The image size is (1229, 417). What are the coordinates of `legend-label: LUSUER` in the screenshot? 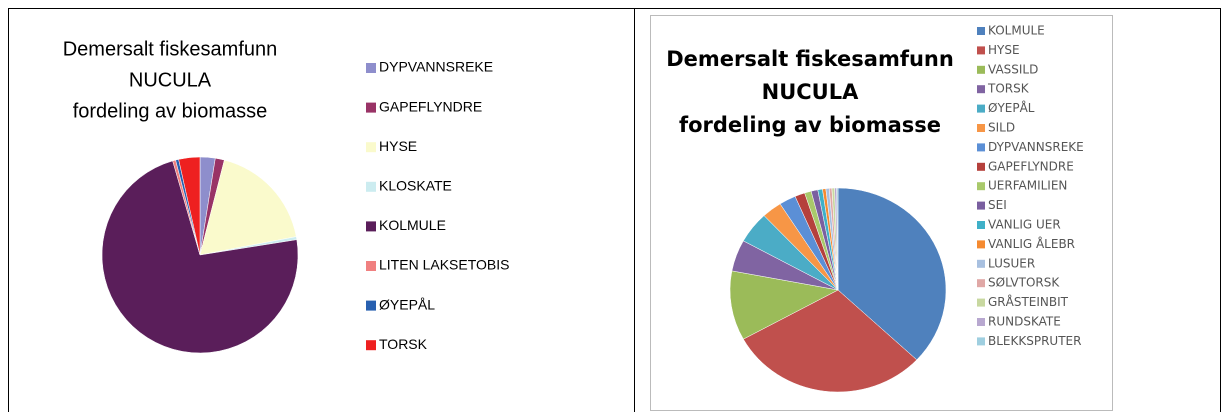 It's located at (1011, 263).